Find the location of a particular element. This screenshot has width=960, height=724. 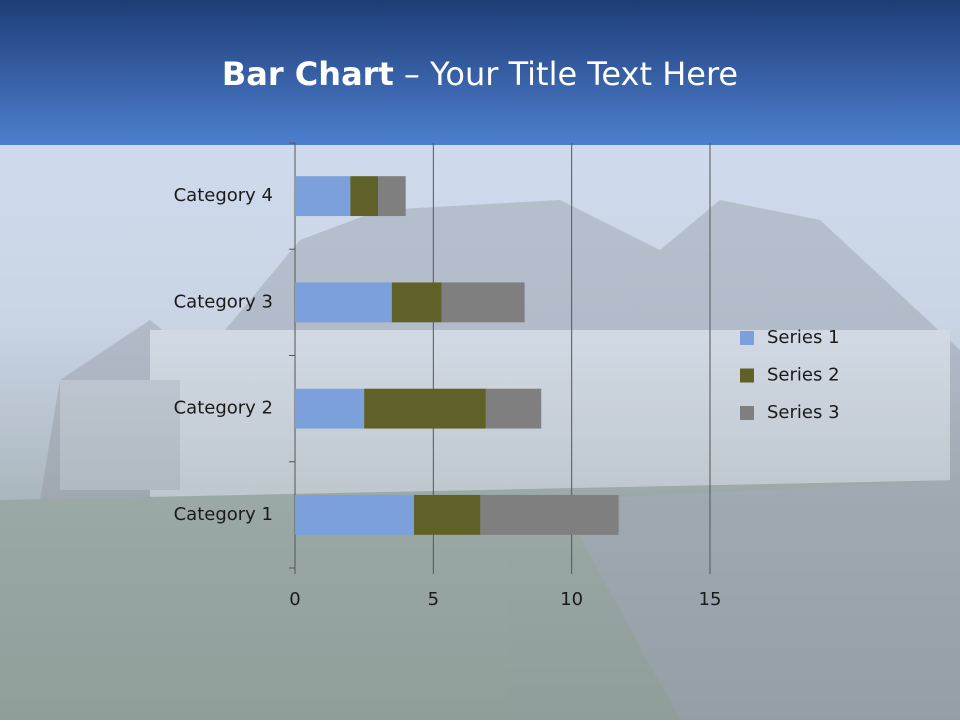

x-tick-label: 0 is located at coordinates (294, 599).